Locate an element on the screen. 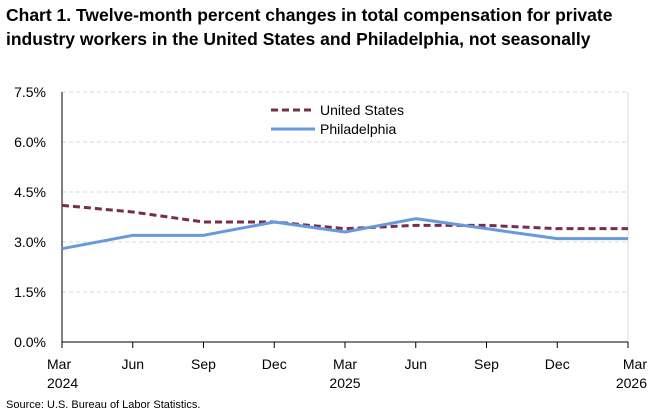  y-tick-label: 7.5% is located at coordinates (30, 92).